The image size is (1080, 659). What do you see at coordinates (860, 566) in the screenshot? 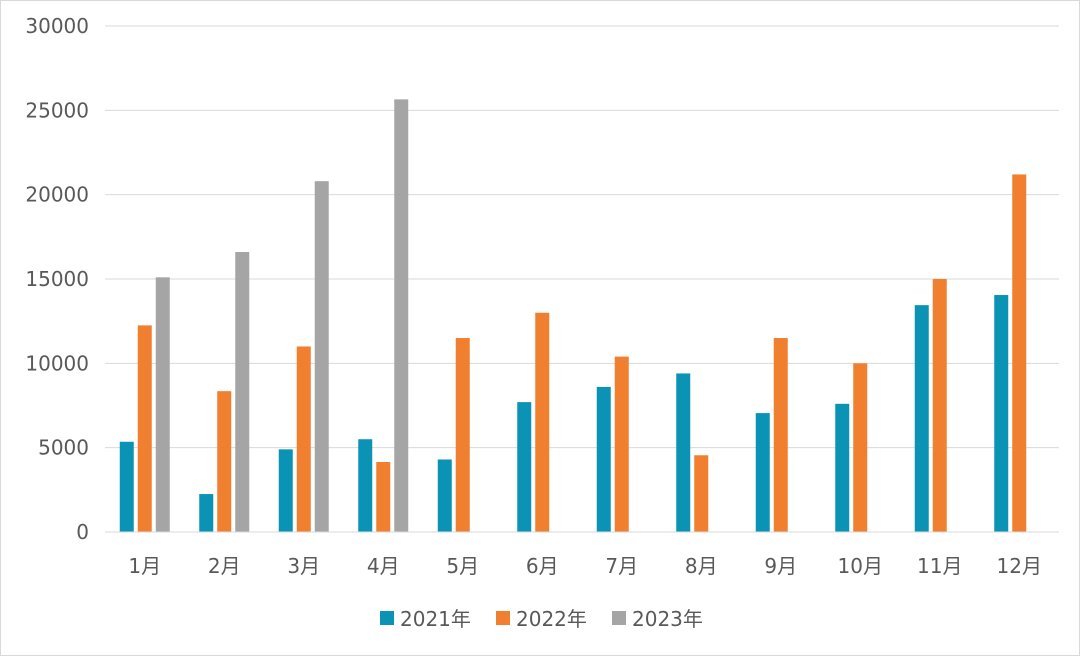
I see `x-tick-label: 10月` at bounding box center [860, 566].